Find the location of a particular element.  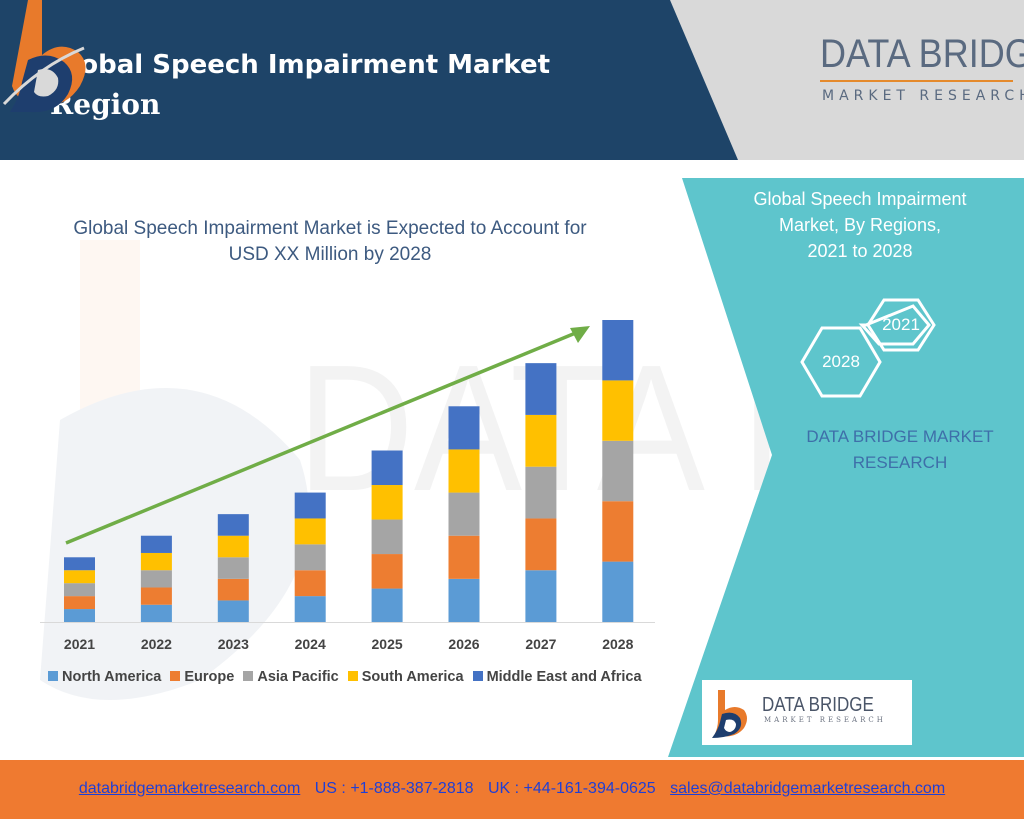

hex-label-2028: 2028 is located at coordinates (841, 361).